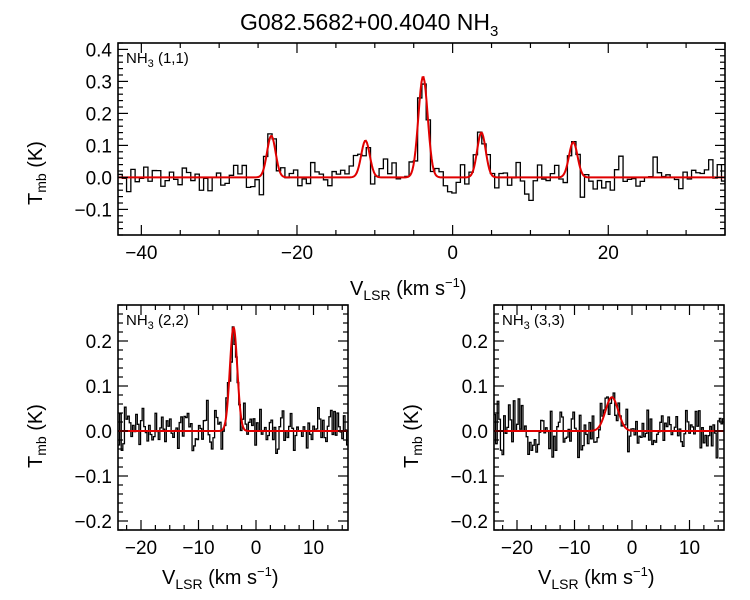  I want to click on transition-label: NH3 (1,1), so click(157, 60).